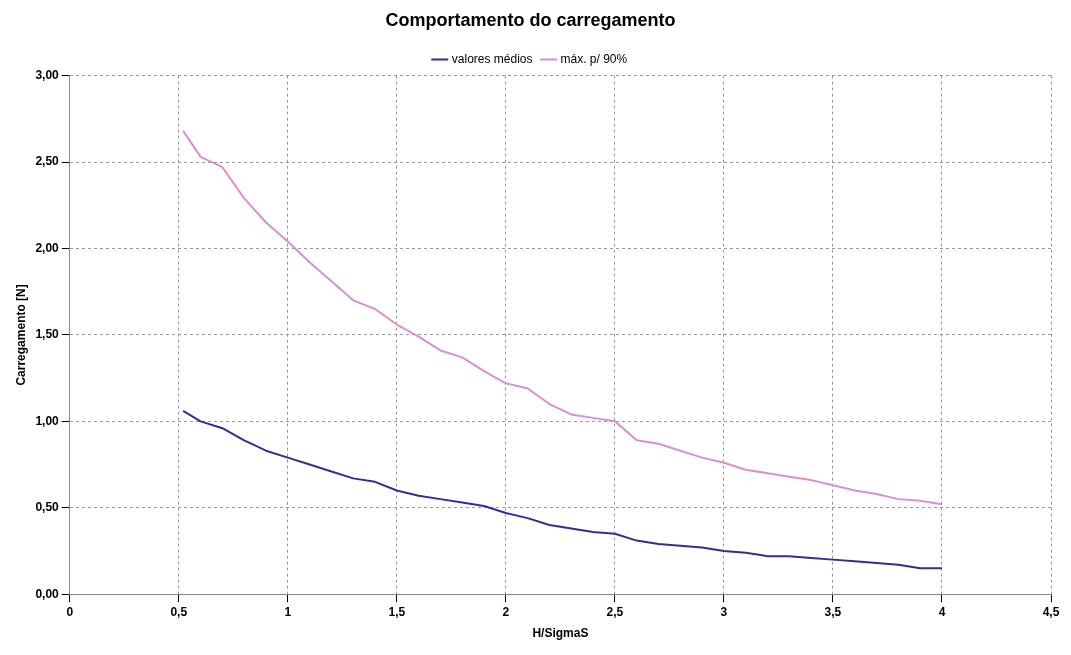  Describe the element at coordinates (506, 611) in the screenshot. I see `x-tick-label: 2` at that location.